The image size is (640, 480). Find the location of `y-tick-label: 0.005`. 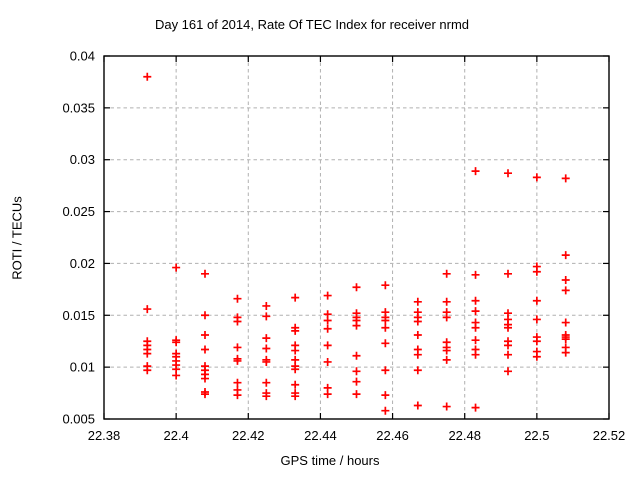

y-tick-label: 0.005 is located at coordinates (78, 419).